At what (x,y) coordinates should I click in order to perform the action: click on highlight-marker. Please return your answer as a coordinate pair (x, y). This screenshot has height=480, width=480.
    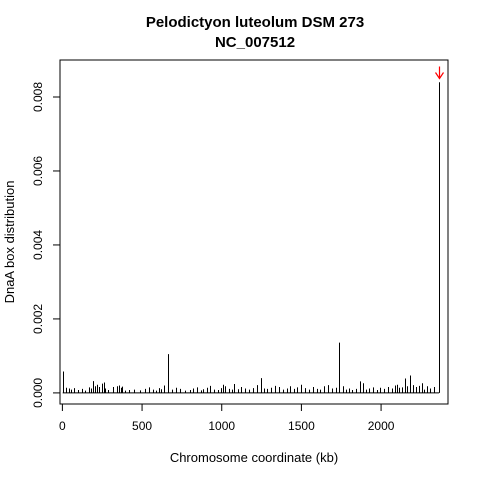
    Looking at the image, I should click on (439, 73).